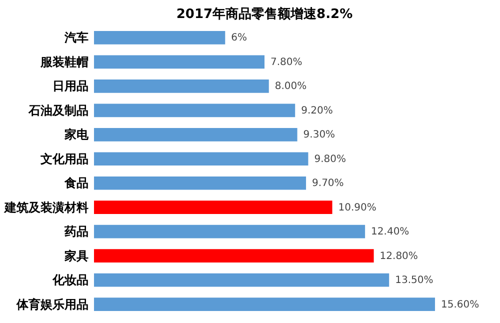 This screenshot has height=323, width=500. I want to click on data-label: 13.50%, so click(414, 280).